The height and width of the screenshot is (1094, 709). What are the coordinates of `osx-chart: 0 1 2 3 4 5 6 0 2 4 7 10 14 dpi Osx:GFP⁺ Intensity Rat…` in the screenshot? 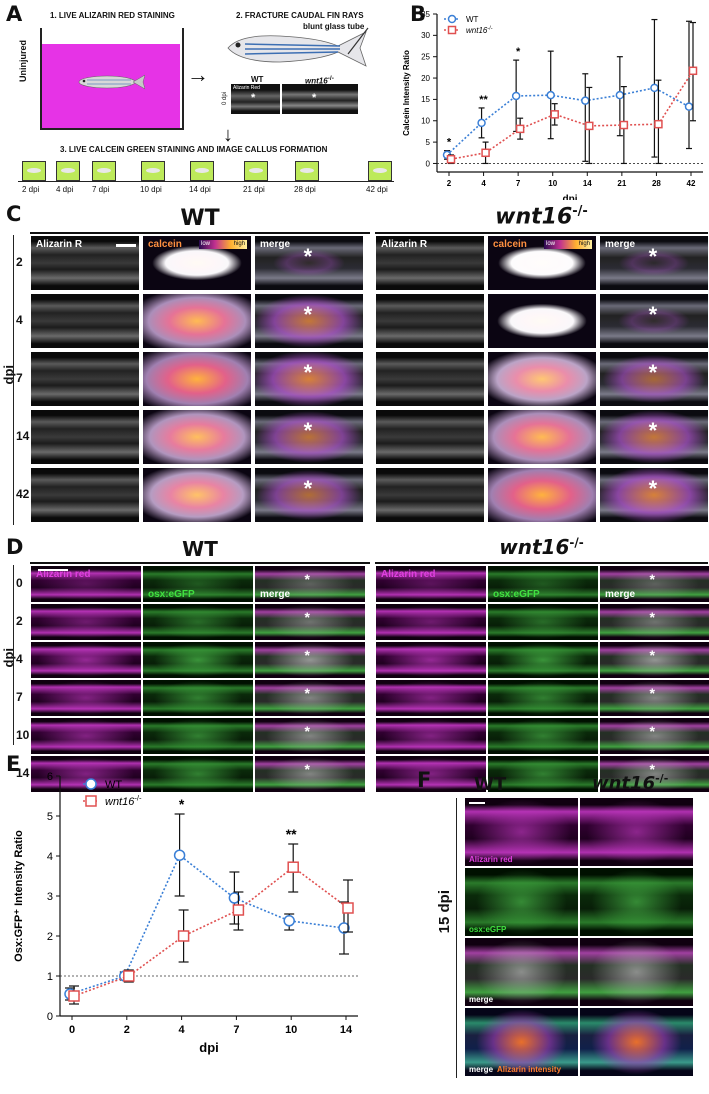 It's located at (185, 913).